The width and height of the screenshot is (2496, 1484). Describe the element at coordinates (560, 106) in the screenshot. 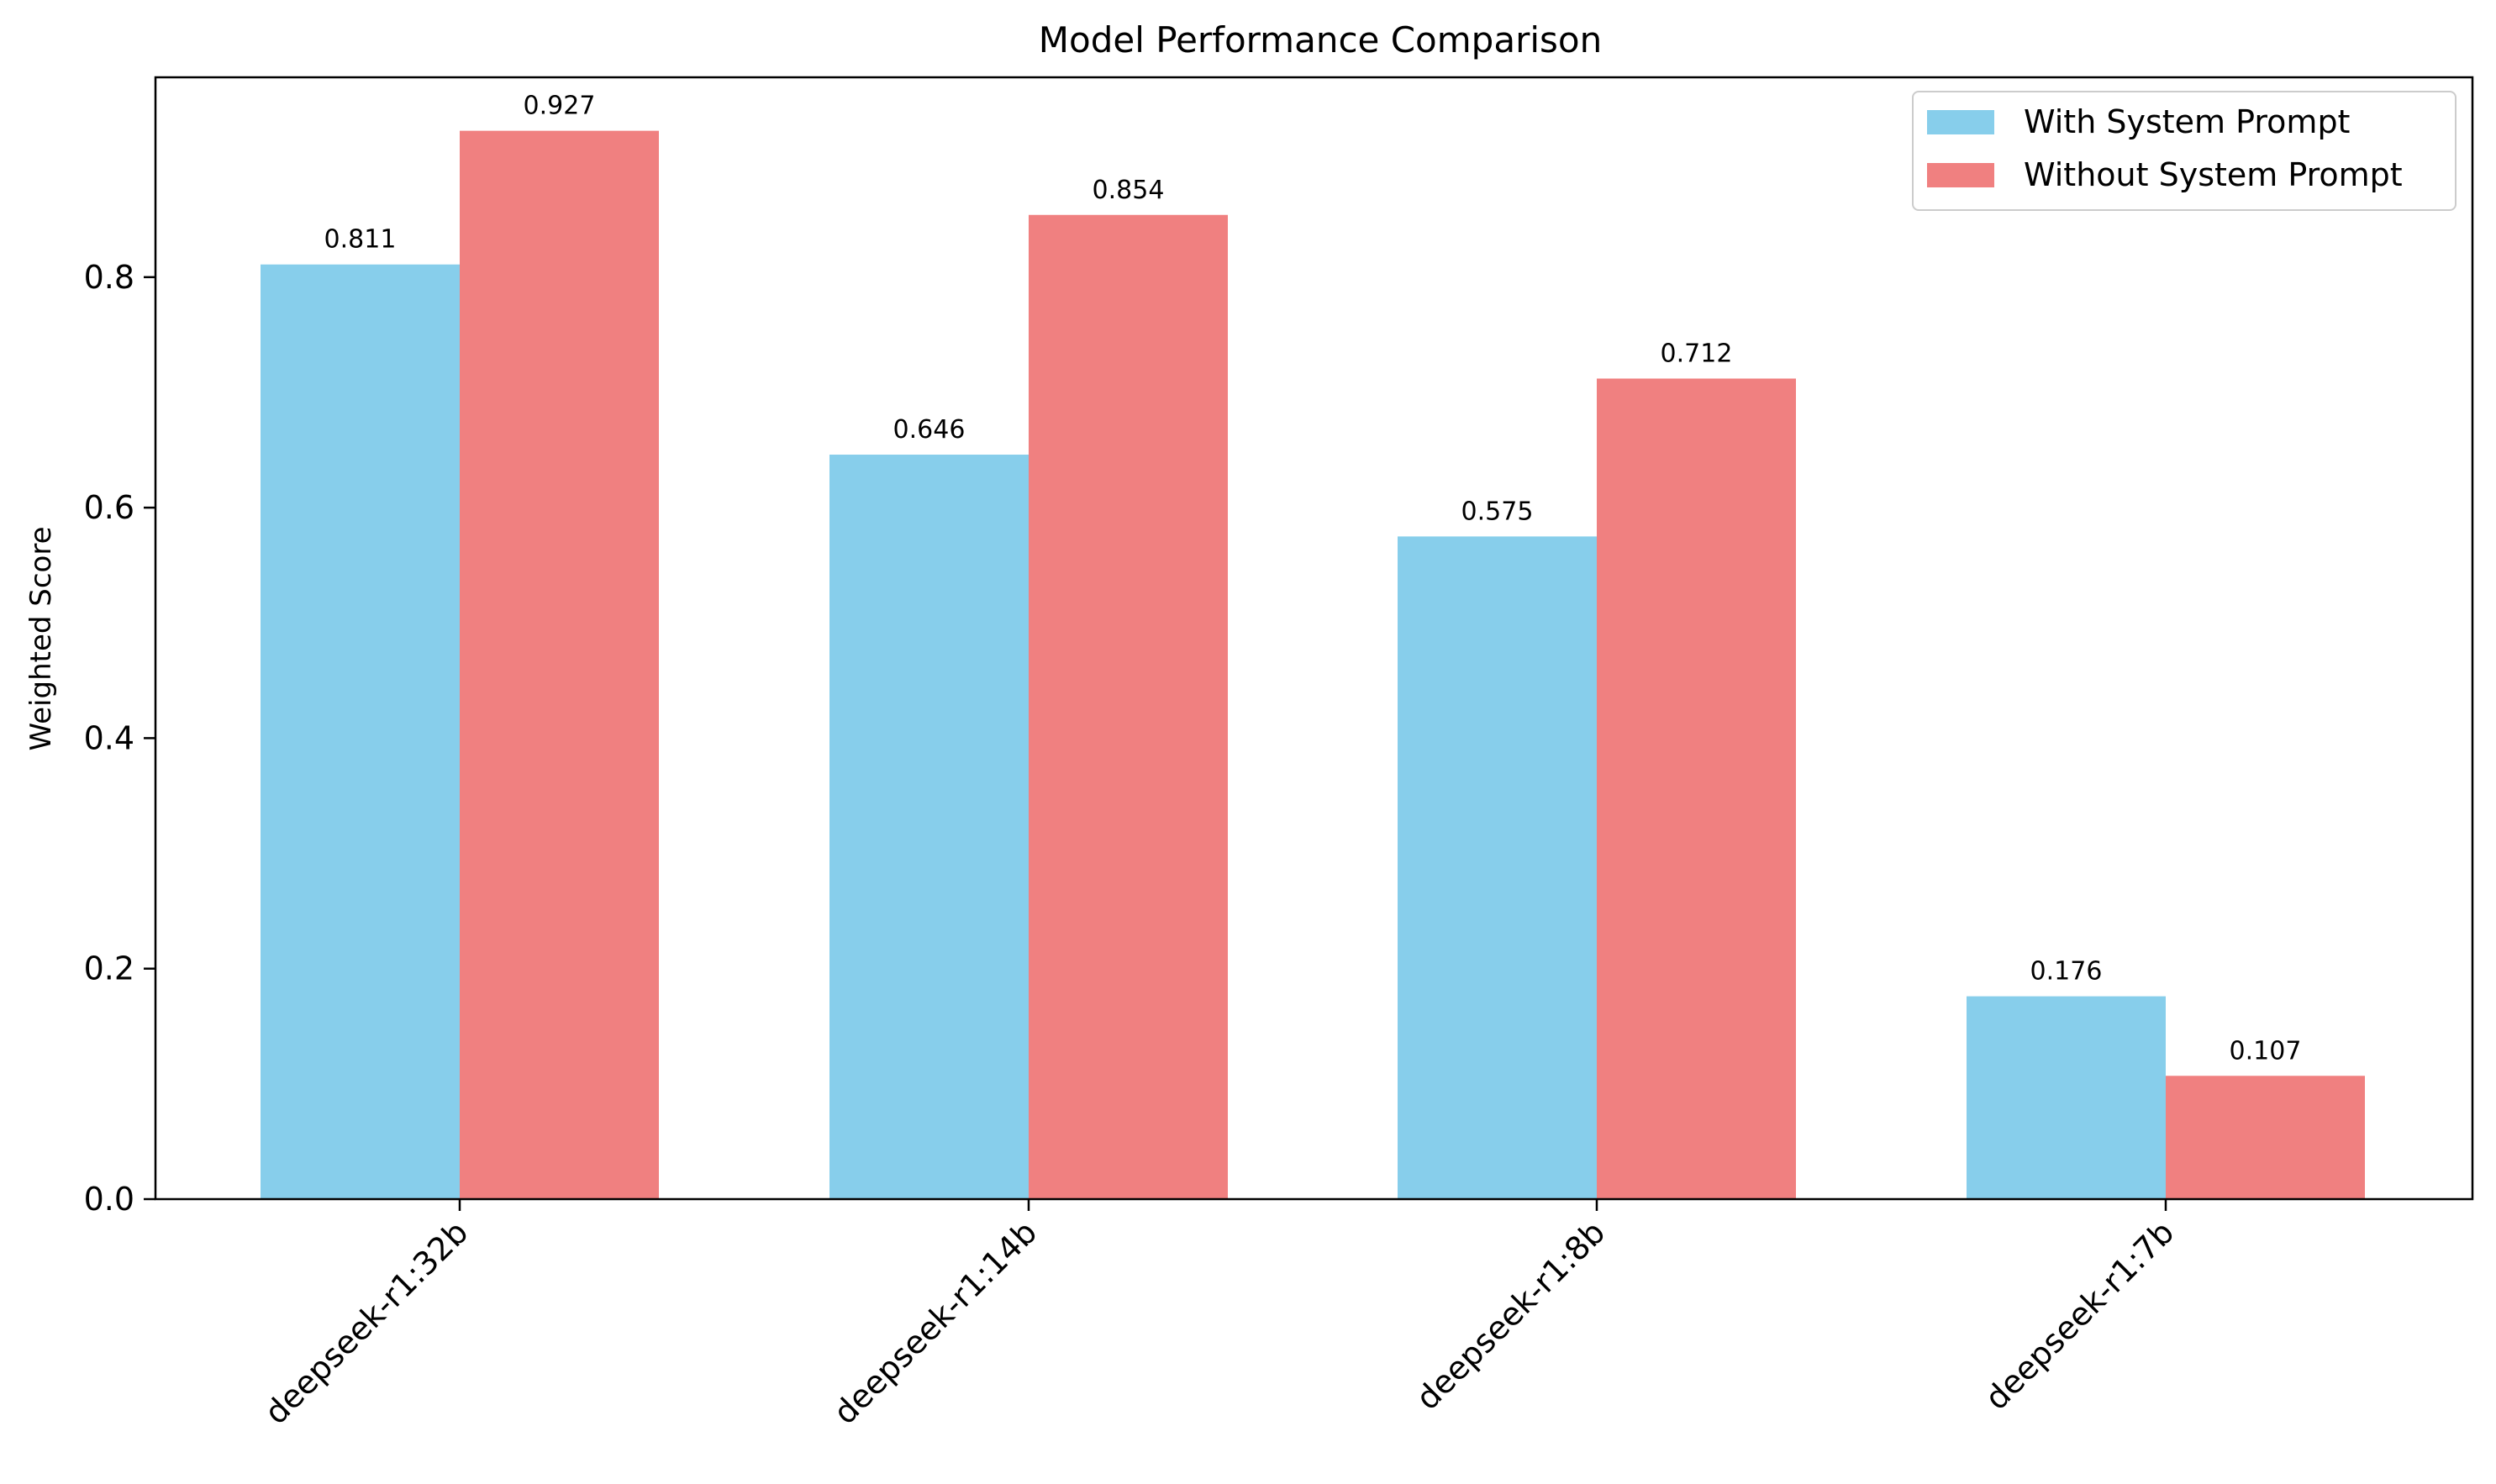

I see `value-label-without-system-prompt-deepseek-r1-32b: 0.927` at that location.